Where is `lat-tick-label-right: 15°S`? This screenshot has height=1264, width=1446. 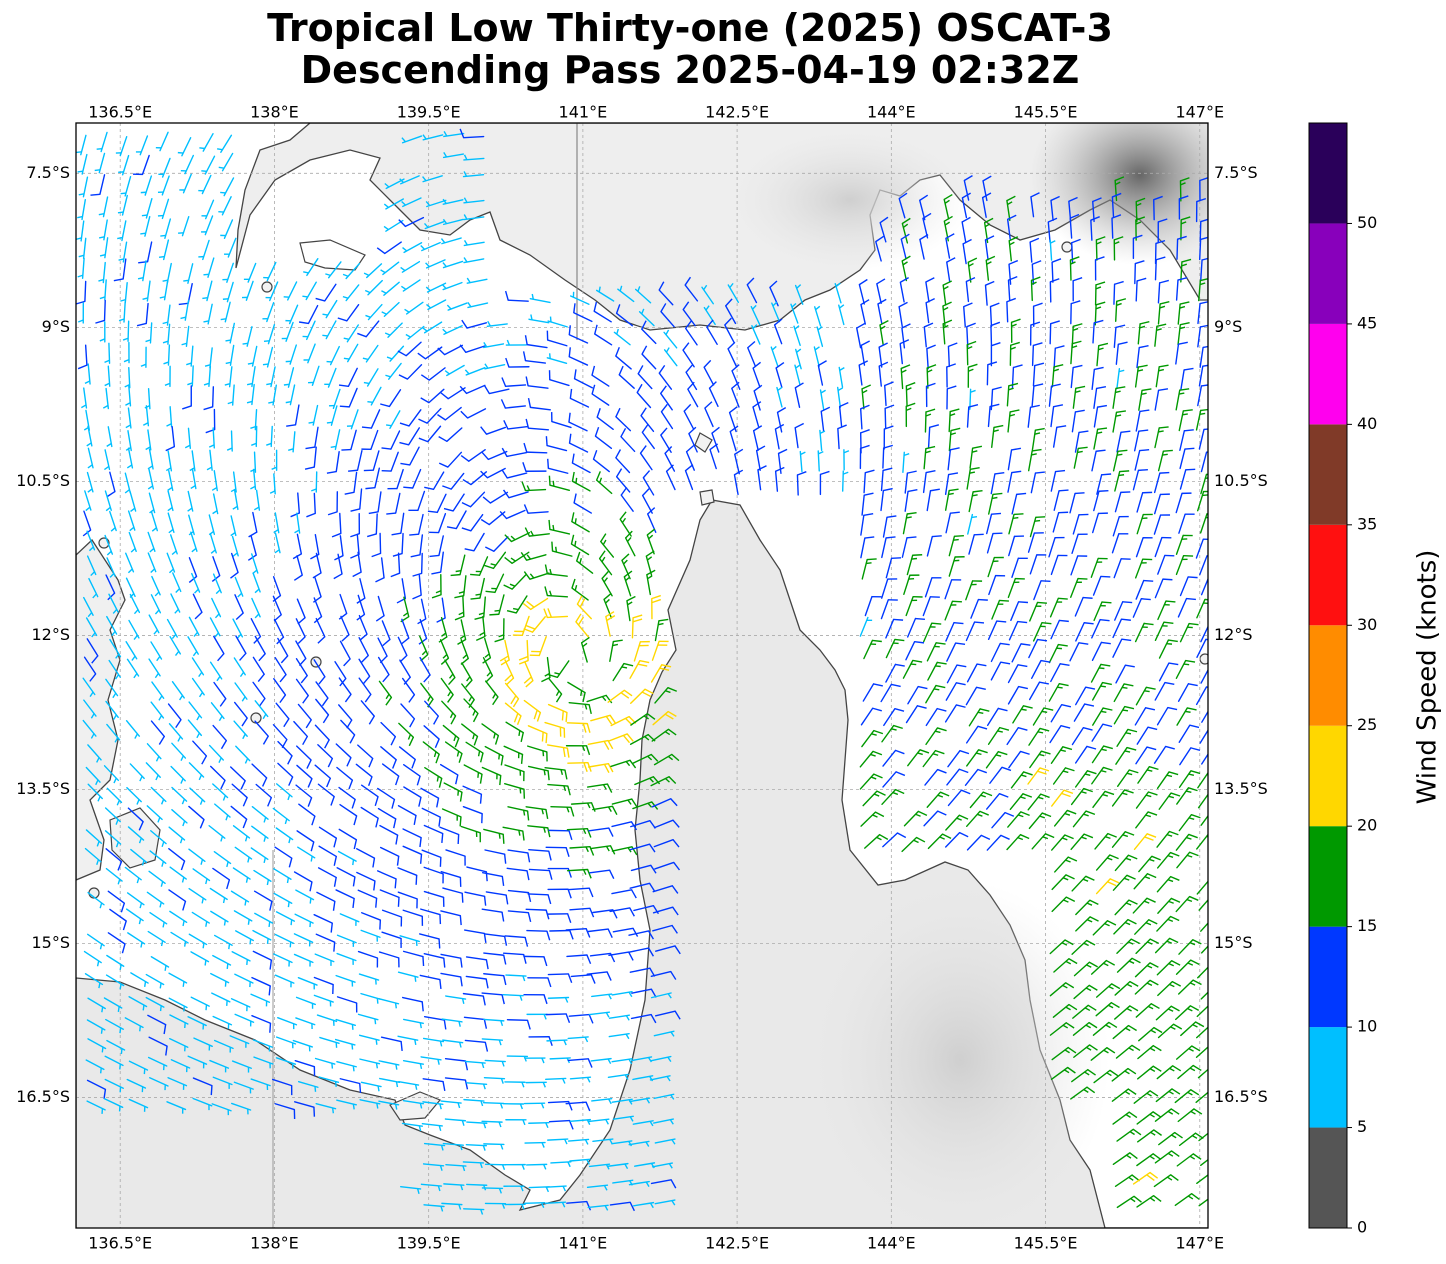
lat-tick-label-right: 15°S is located at coordinates (1233, 942).